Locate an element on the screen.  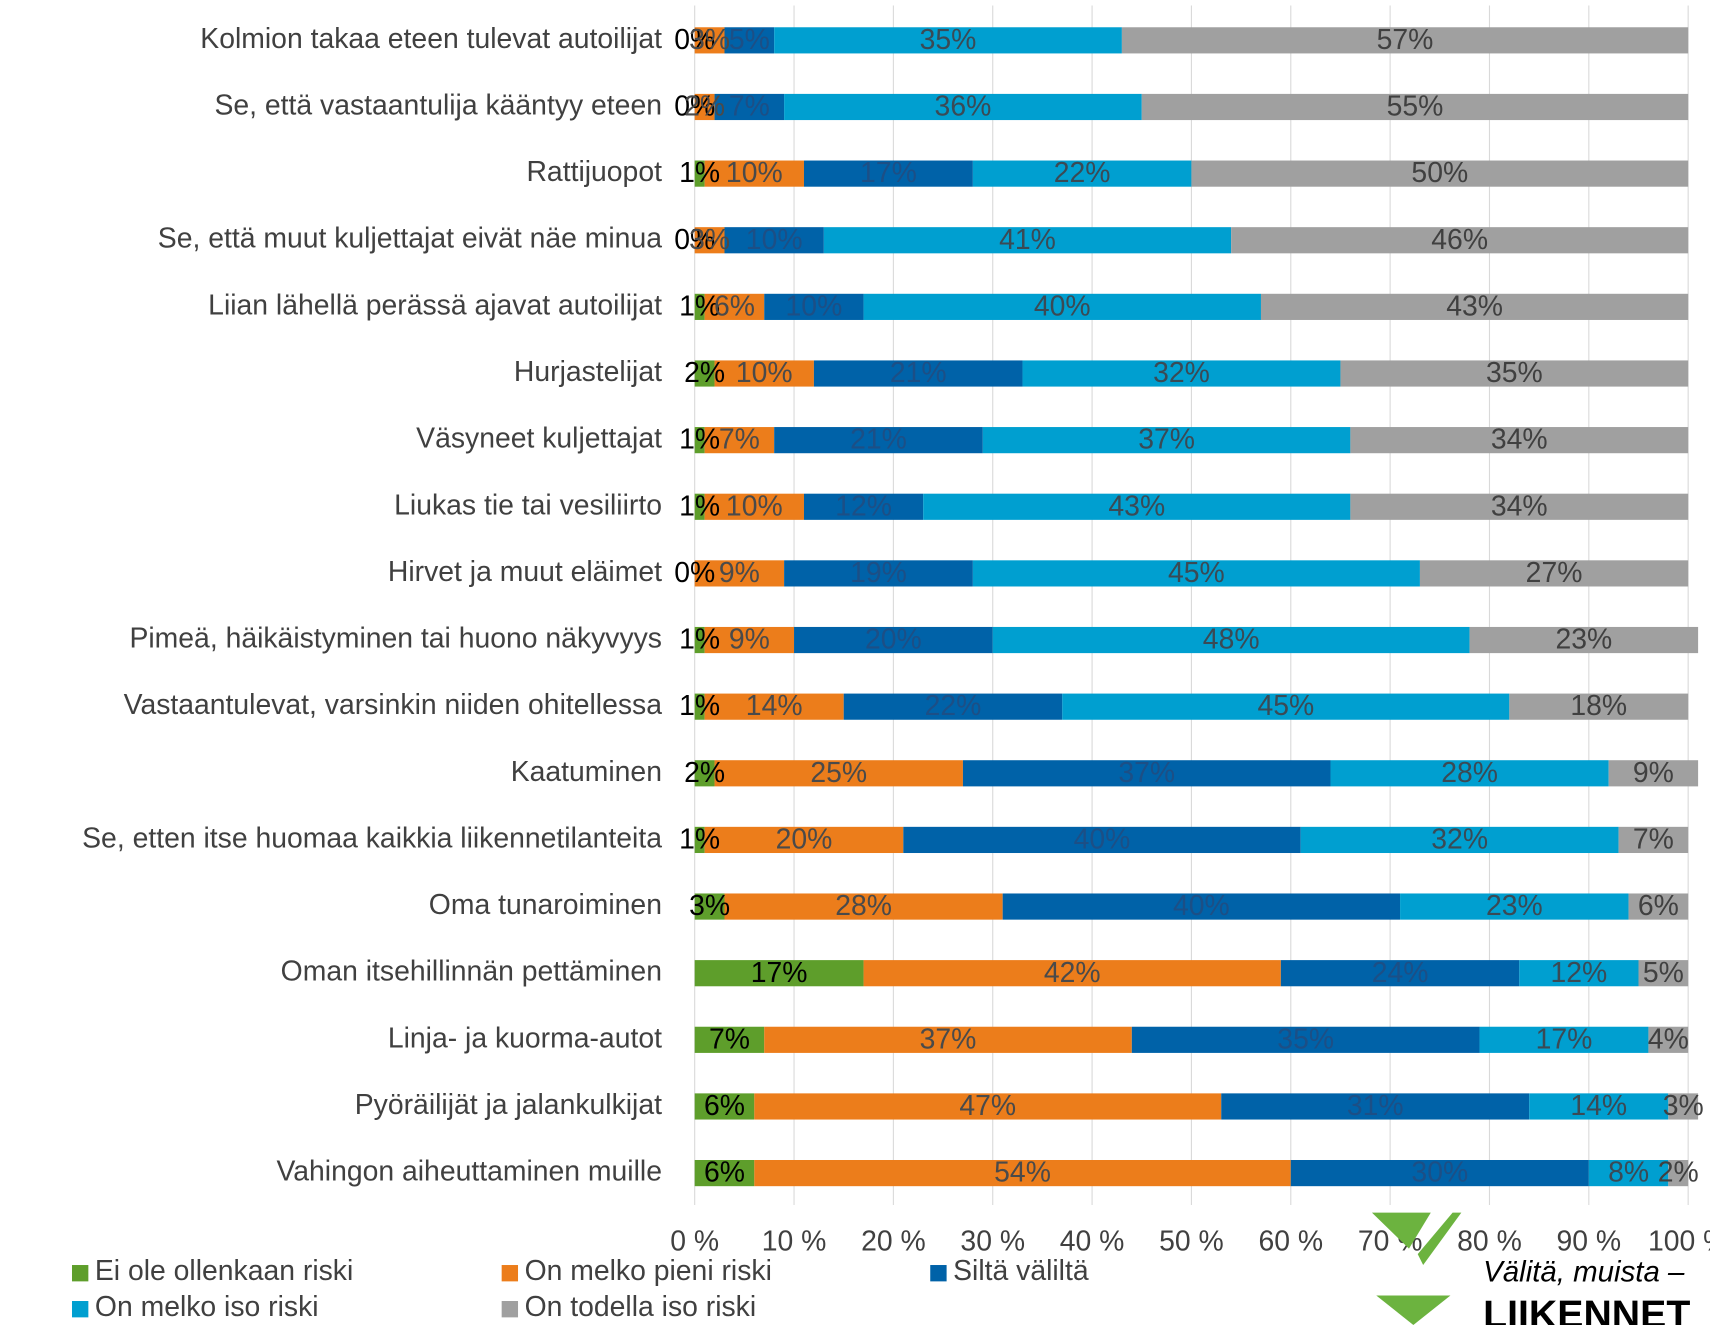
value-label: 57% is located at coordinates (1405, 40).